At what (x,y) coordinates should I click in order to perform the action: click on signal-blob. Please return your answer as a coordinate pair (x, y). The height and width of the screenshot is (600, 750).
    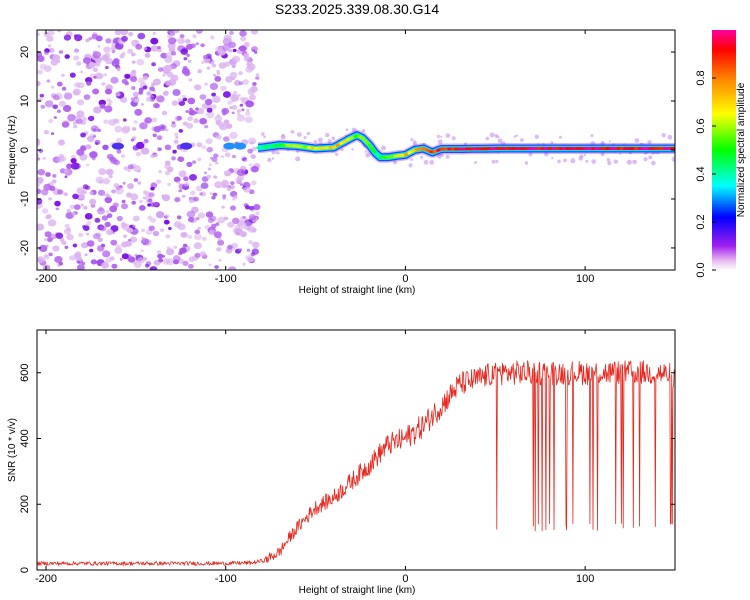
    Looking at the image, I should click on (186, 146).